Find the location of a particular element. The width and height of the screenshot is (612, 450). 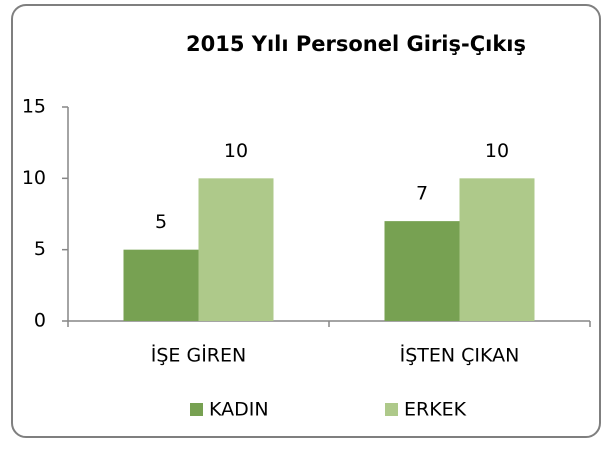

legend-label: ERKEK is located at coordinates (435, 410).